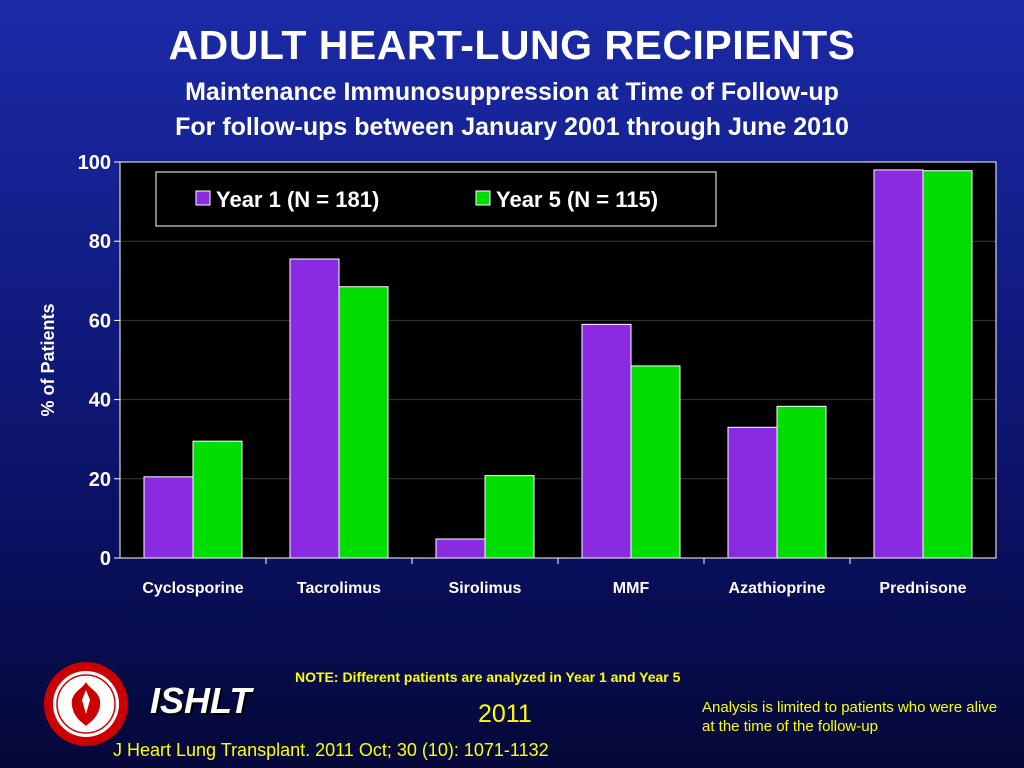 The height and width of the screenshot is (768, 1024). I want to click on legend-label-0: Year 1 (N = 181), so click(297, 199).